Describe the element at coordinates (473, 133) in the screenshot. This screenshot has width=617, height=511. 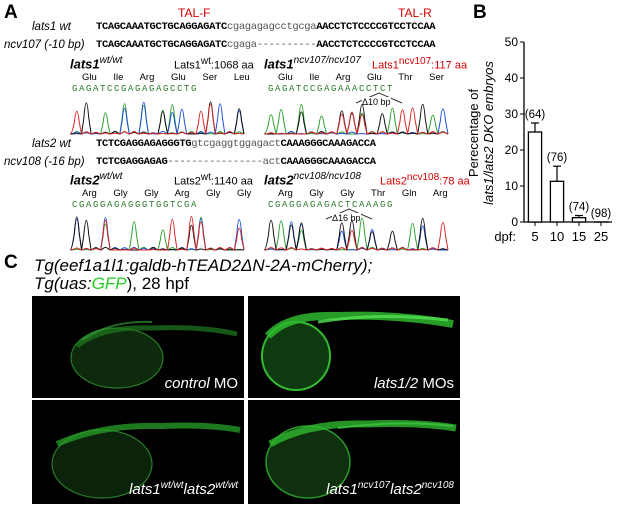
I see `chart-ylabel-line1: Perecentage of` at that location.